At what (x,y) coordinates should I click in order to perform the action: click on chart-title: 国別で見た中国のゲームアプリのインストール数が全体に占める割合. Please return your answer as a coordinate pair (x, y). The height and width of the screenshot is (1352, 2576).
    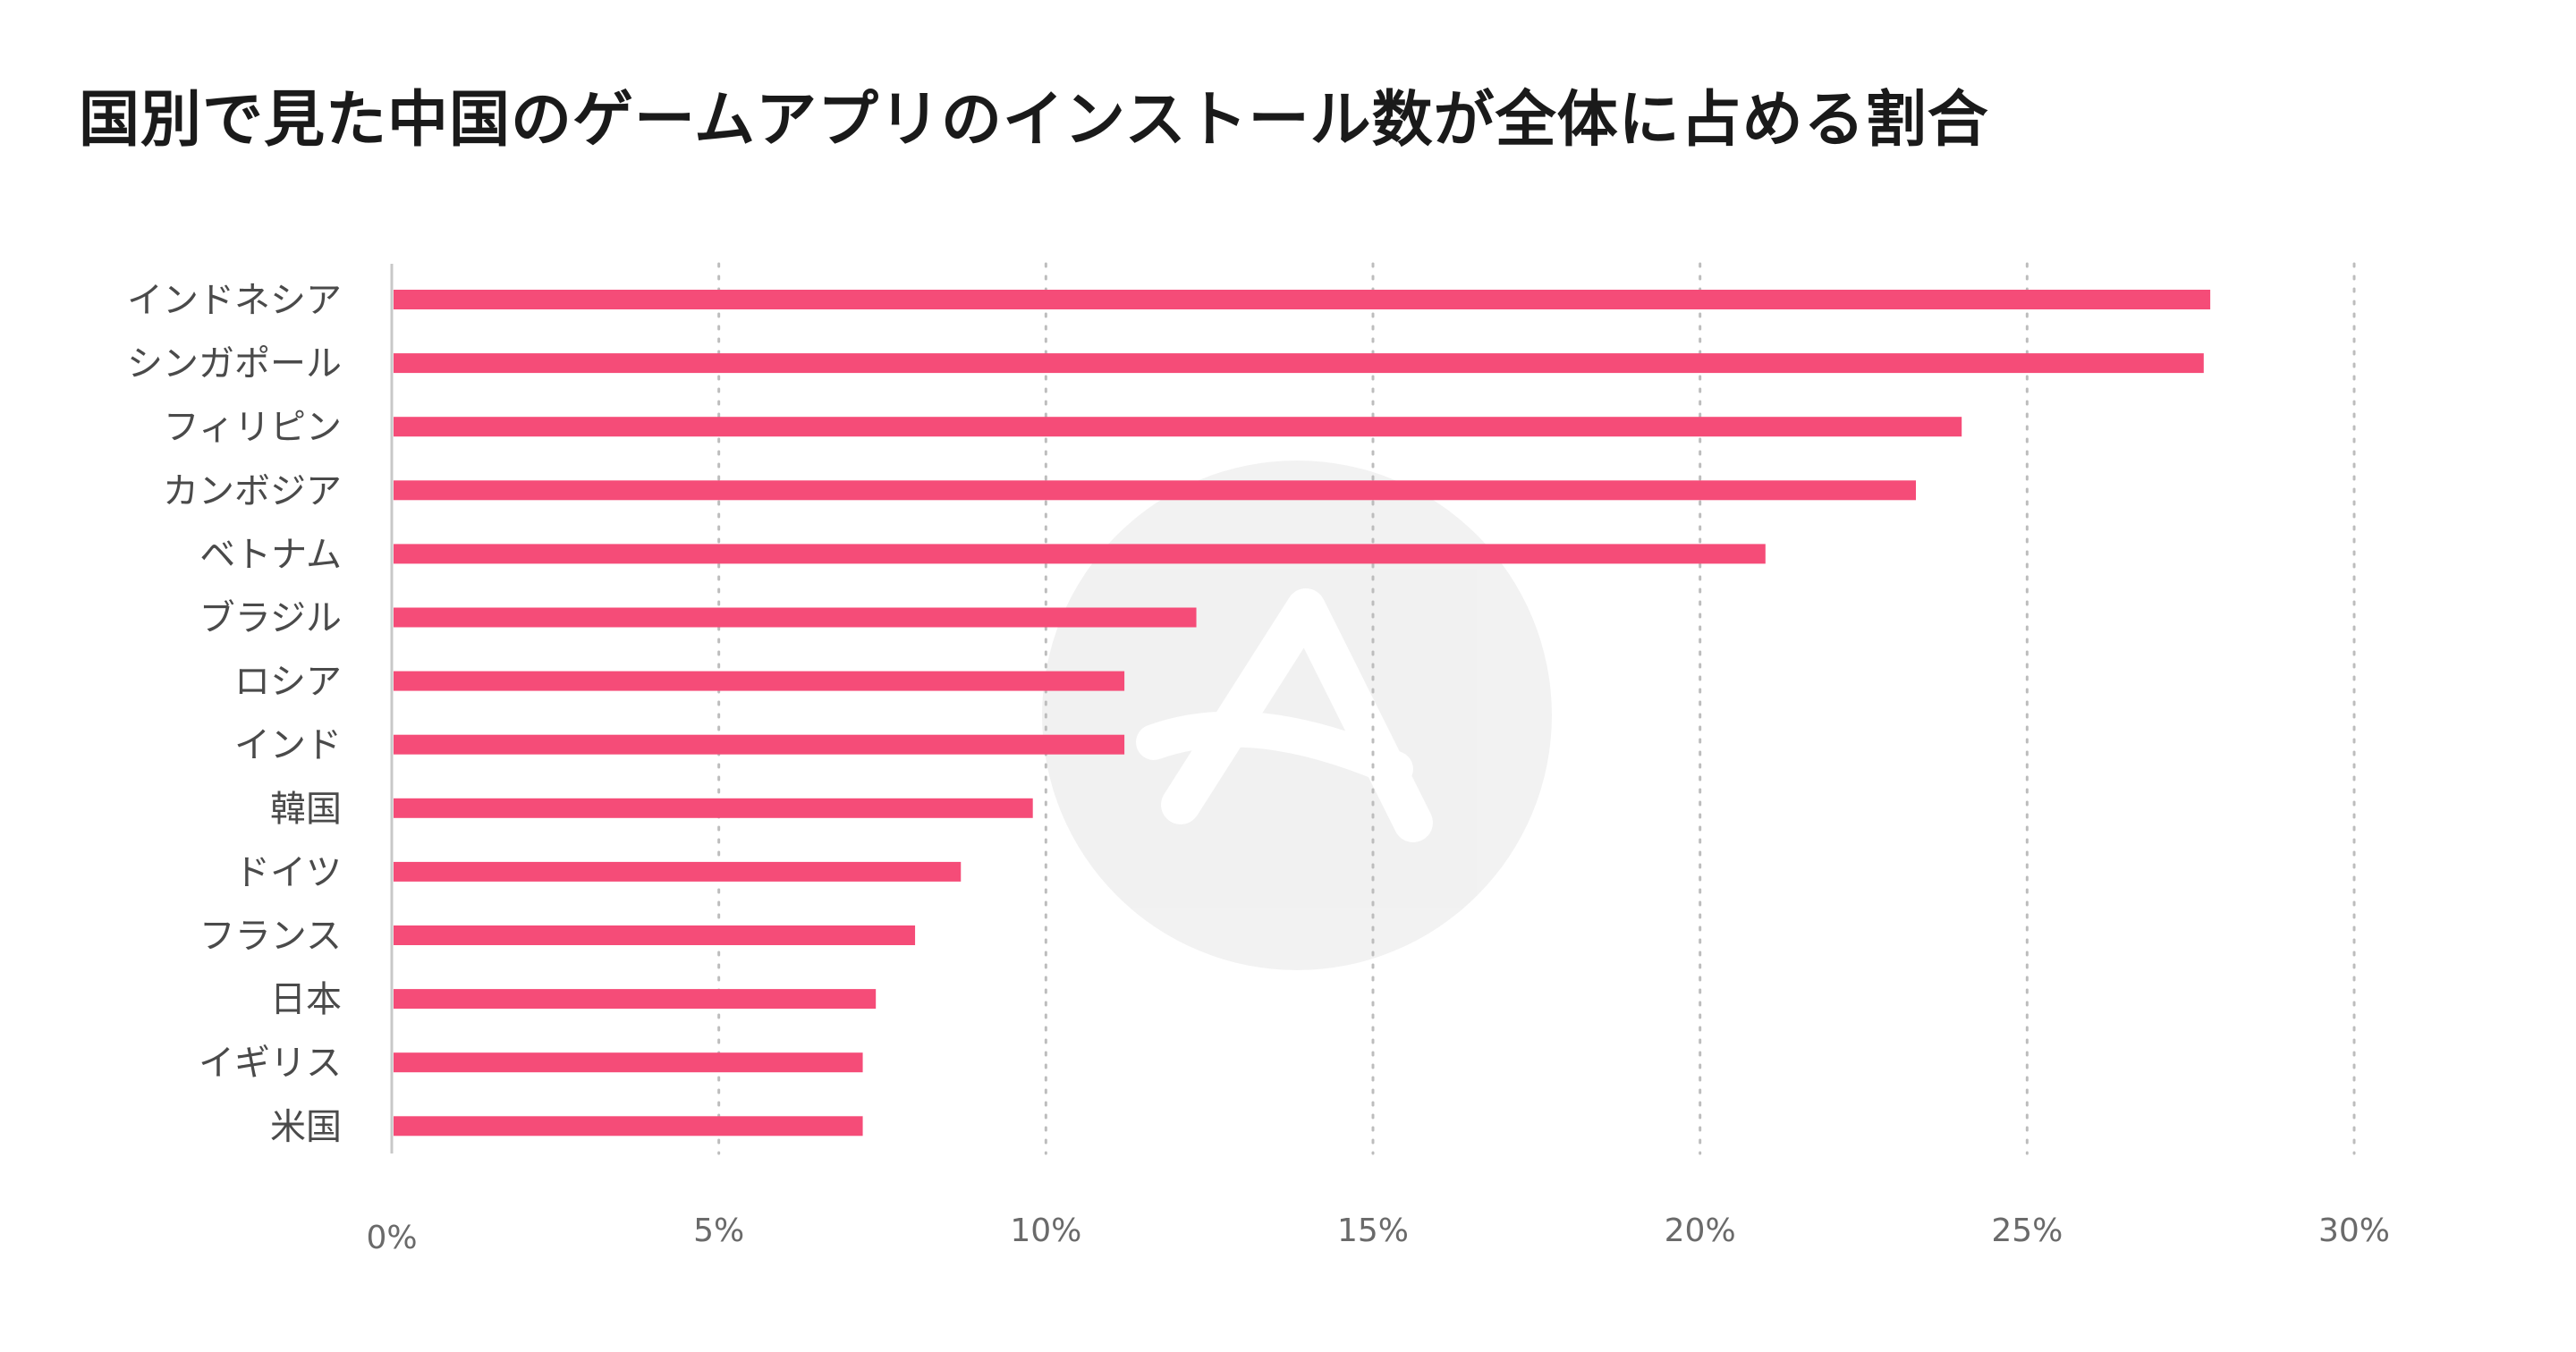
    Looking at the image, I should click on (1034, 120).